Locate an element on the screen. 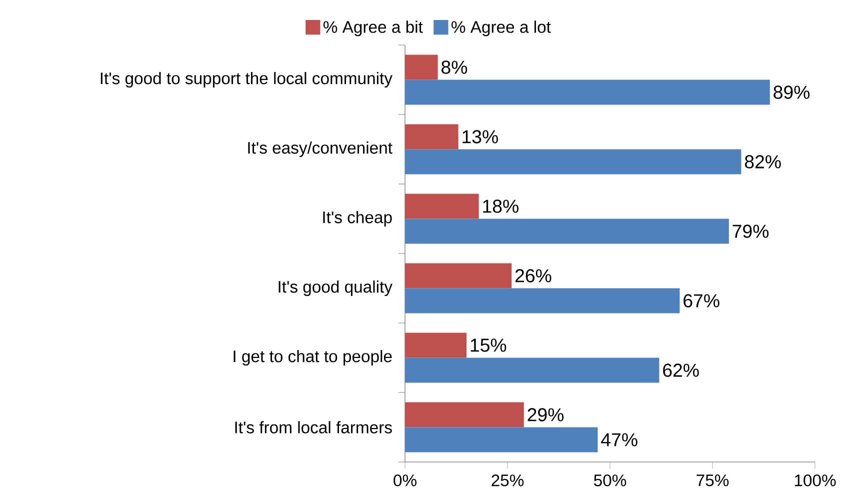  x-tick-label: 100% is located at coordinates (815, 480).